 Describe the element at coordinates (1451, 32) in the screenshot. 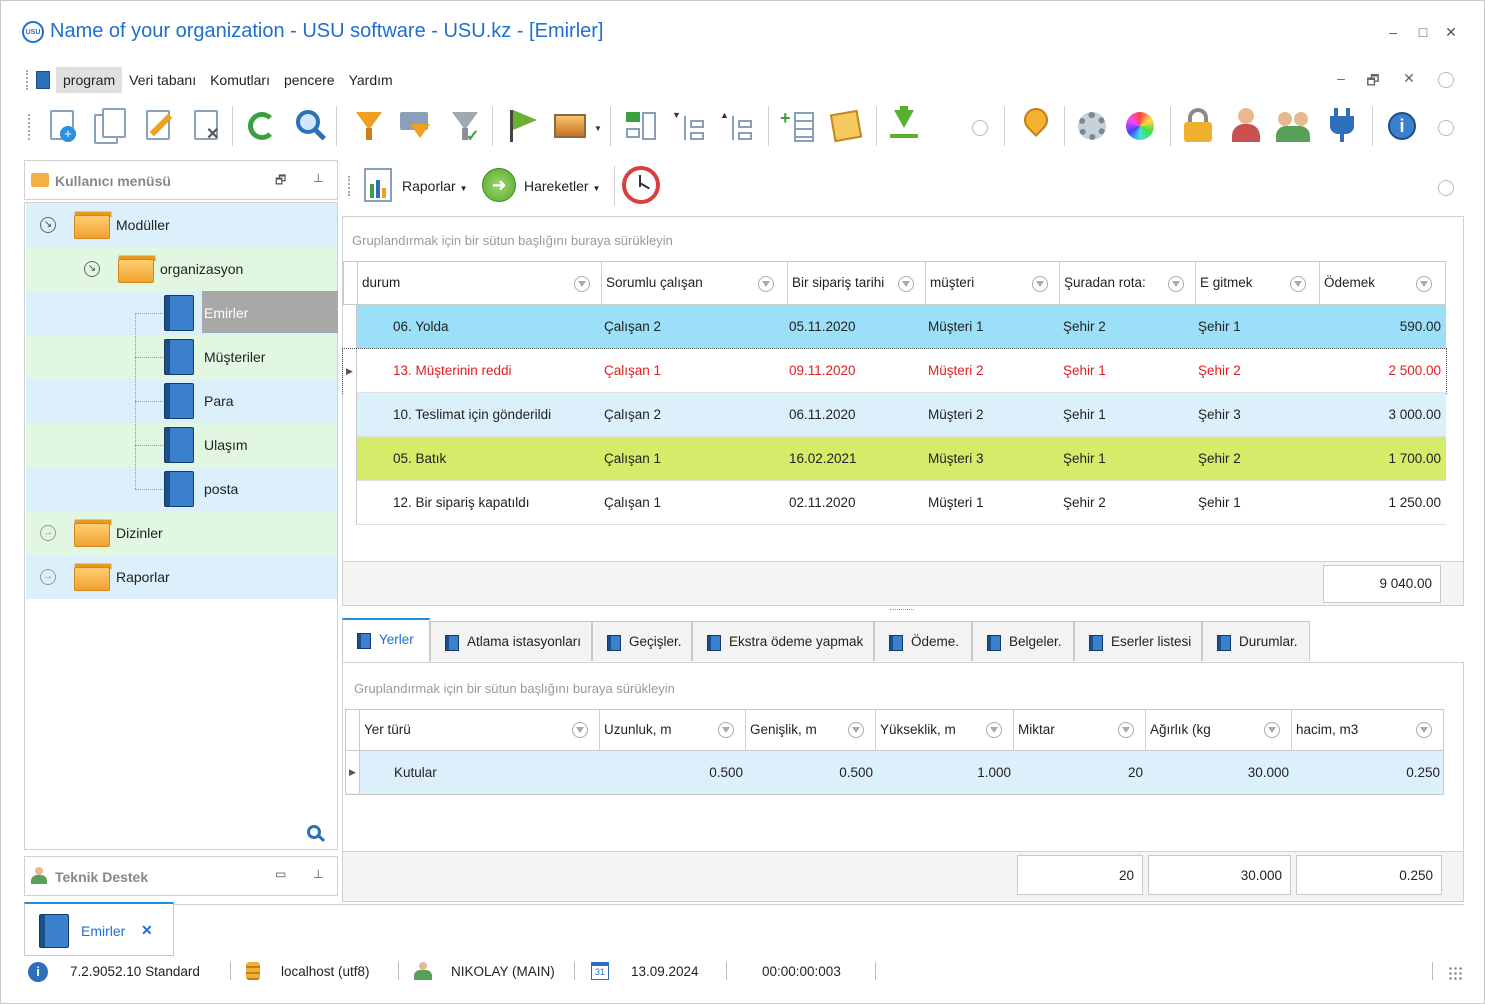

I see `close-button: ✕` at that location.